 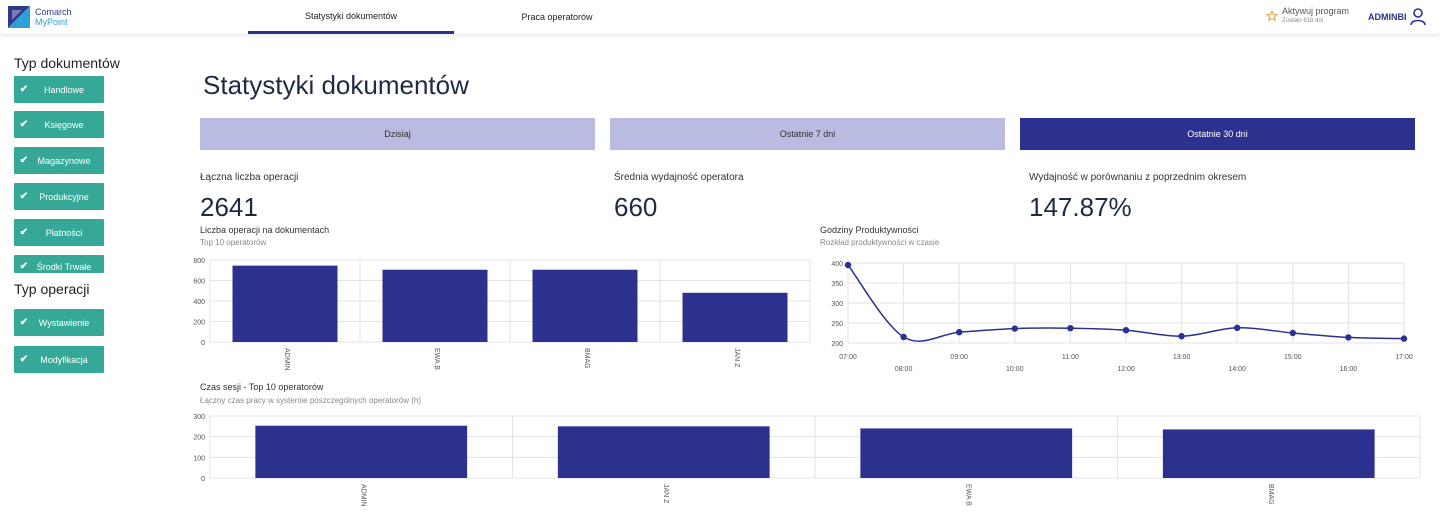 I want to click on logo-line1: Comarch, so click(x=53, y=12).